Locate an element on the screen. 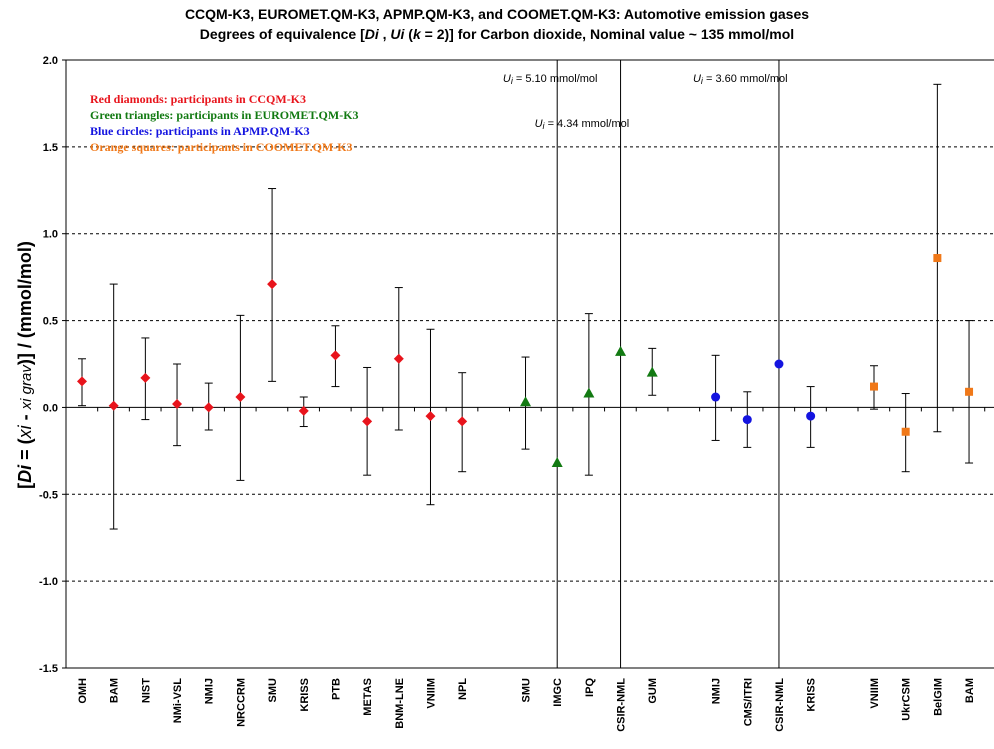  y-tick-label: 0.5 is located at coordinates (50, 322).